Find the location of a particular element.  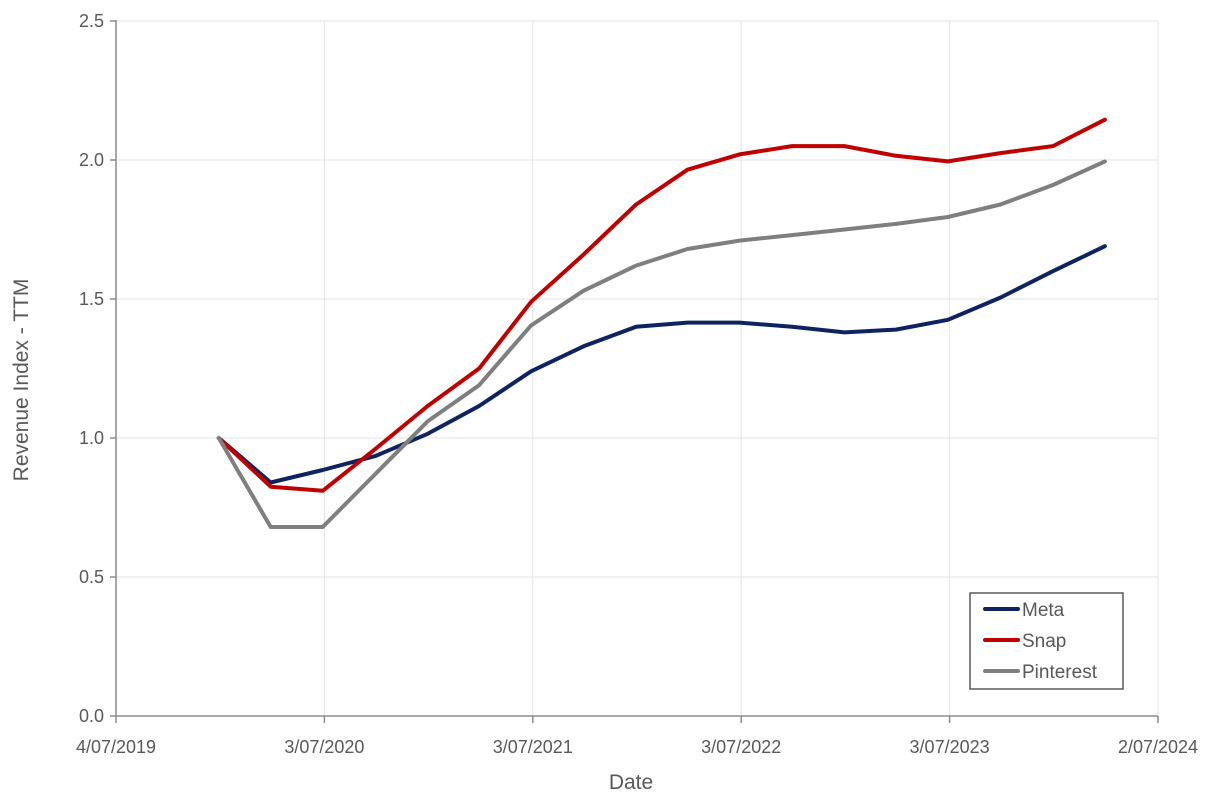

y-tick-label: 1.0 is located at coordinates (91, 438).